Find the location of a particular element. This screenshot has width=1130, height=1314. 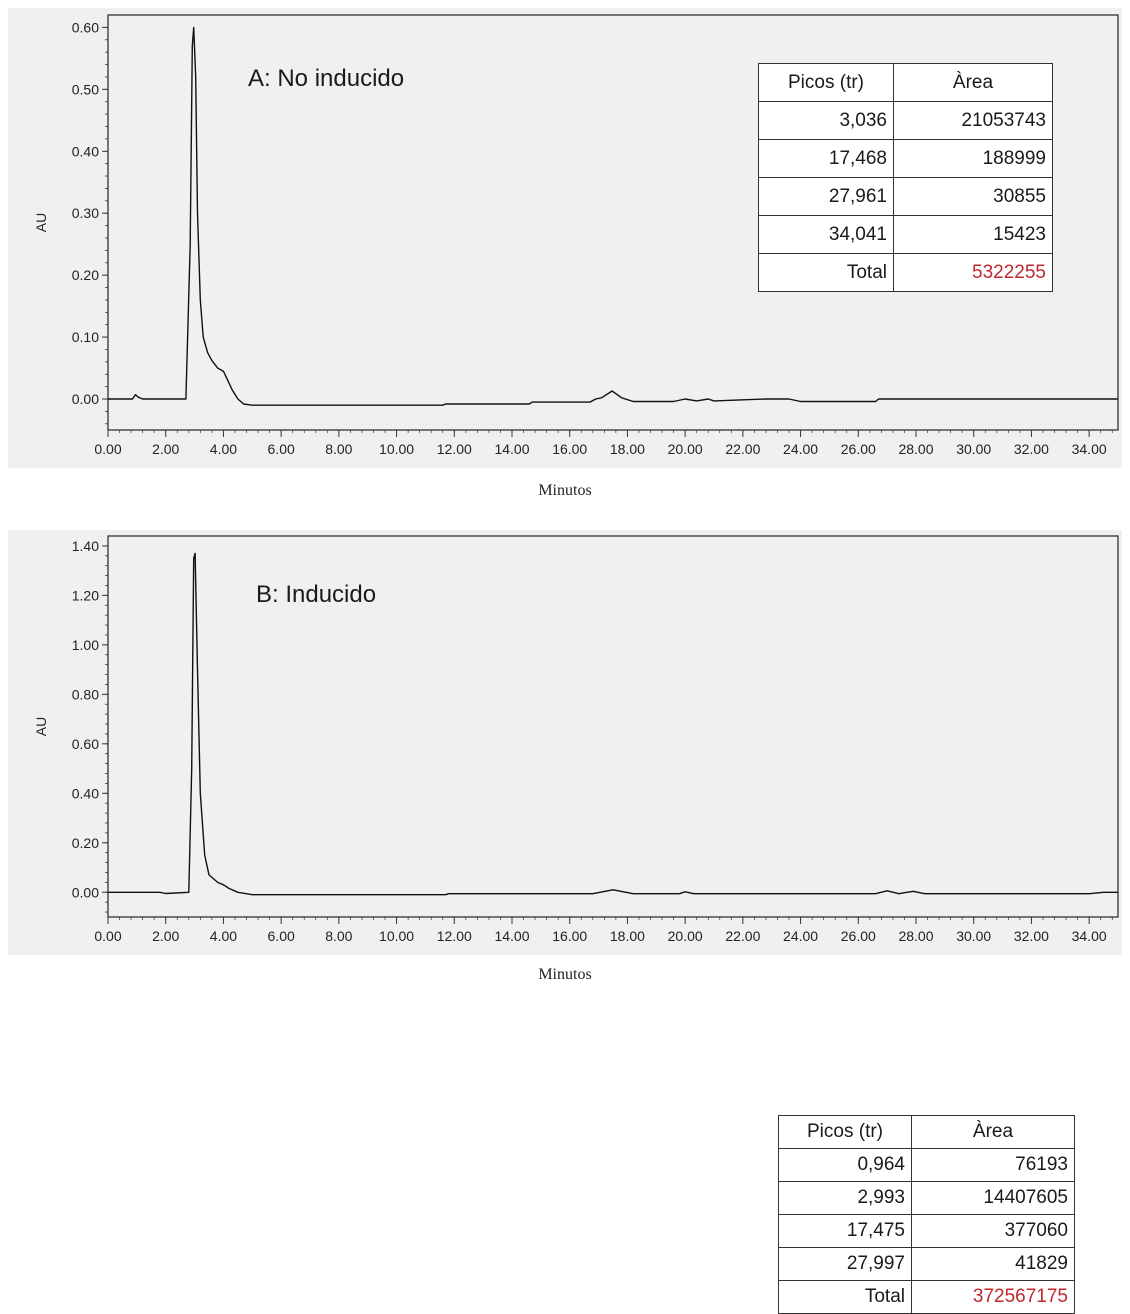

cell-peak: 27,961 is located at coordinates (826, 196).